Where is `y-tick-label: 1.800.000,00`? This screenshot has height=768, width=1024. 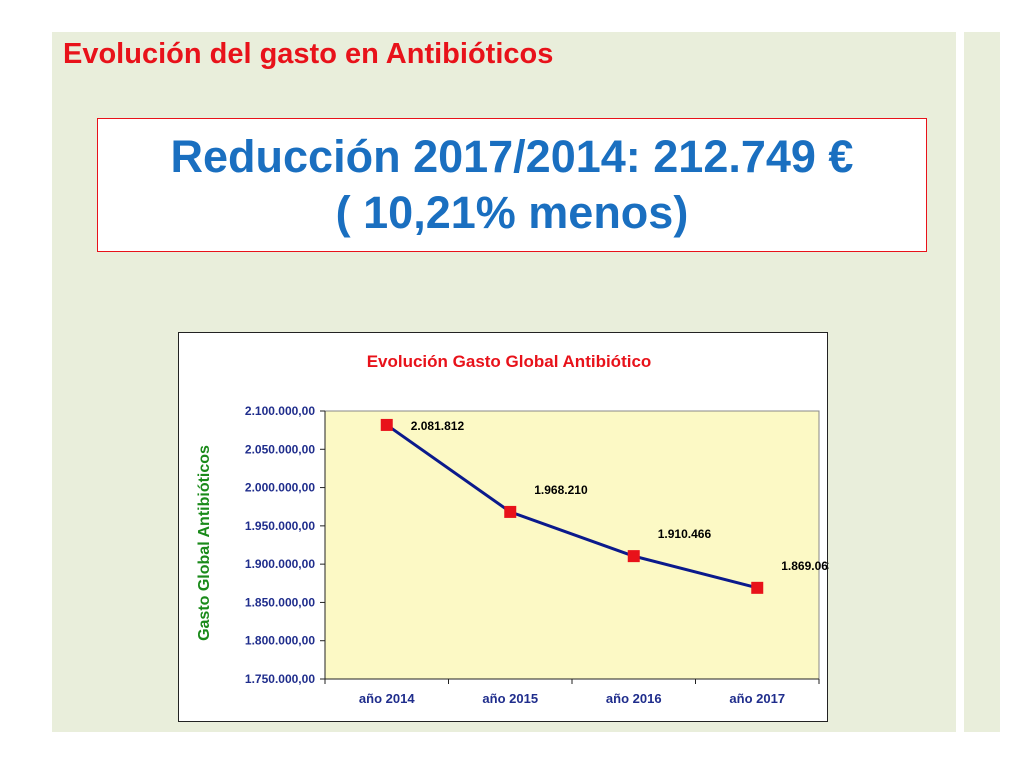 y-tick-label: 1.800.000,00 is located at coordinates (280, 641).